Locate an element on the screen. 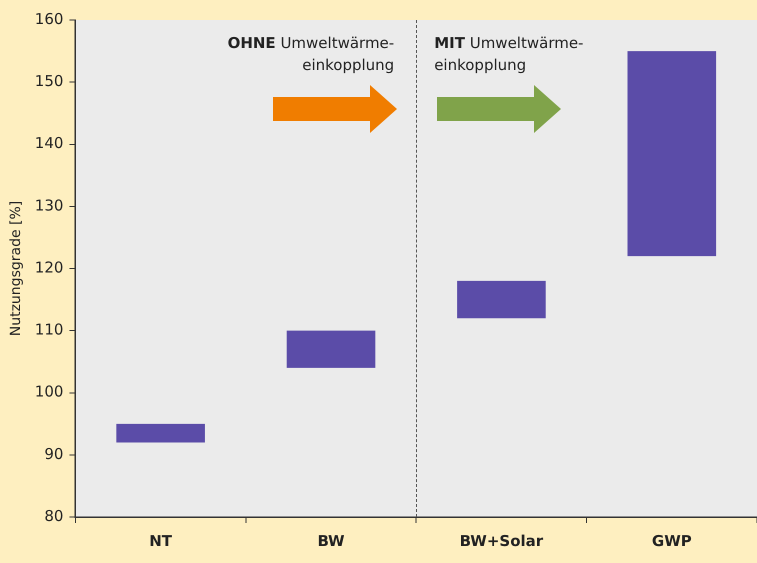 The height and width of the screenshot is (563, 757). y-axis-title: Nutzungsgrade [%] is located at coordinates (16, 268).